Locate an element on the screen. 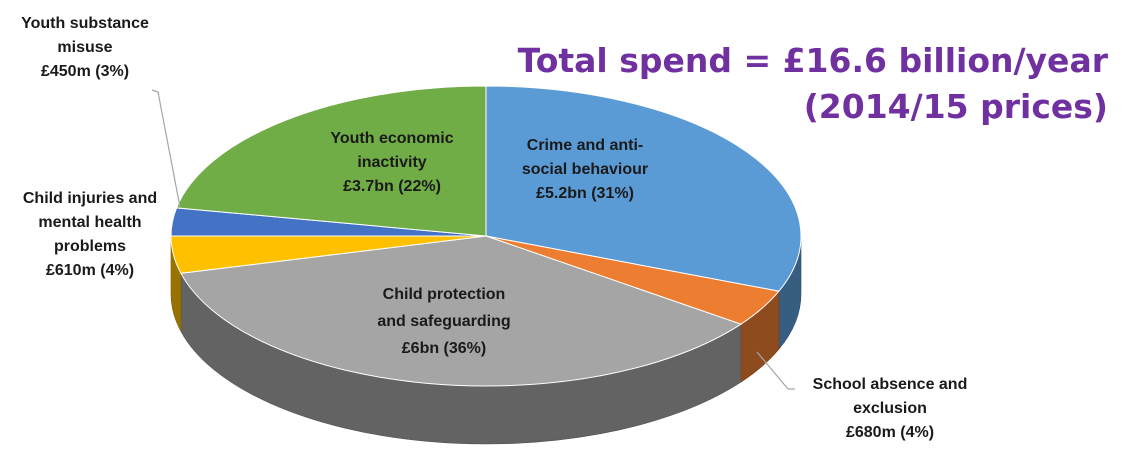  slice-economic is located at coordinates (331, 161).